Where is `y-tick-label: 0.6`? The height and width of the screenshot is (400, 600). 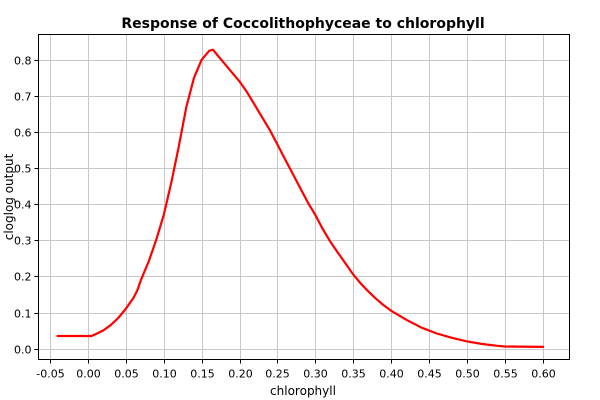 y-tick-label: 0.6 is located at coordinates (23, 133).